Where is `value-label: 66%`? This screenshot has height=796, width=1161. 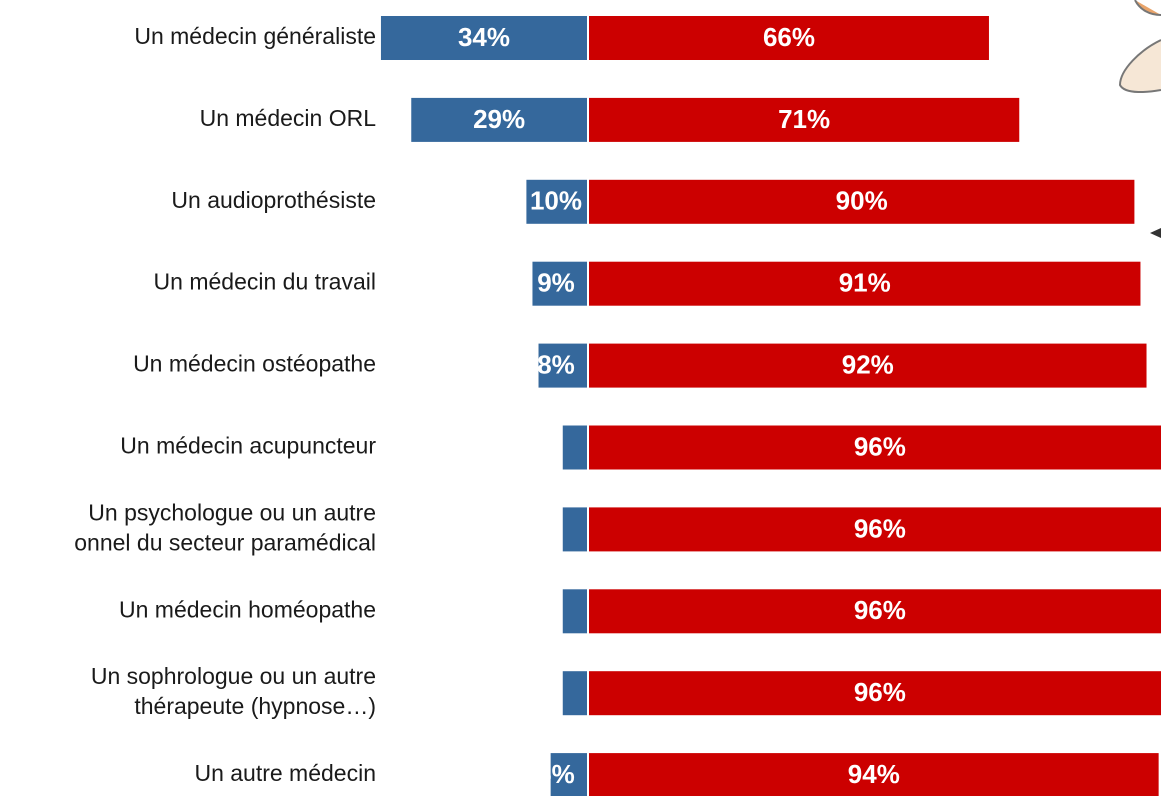 value-label: 66% is located at coordinates (789, 37).